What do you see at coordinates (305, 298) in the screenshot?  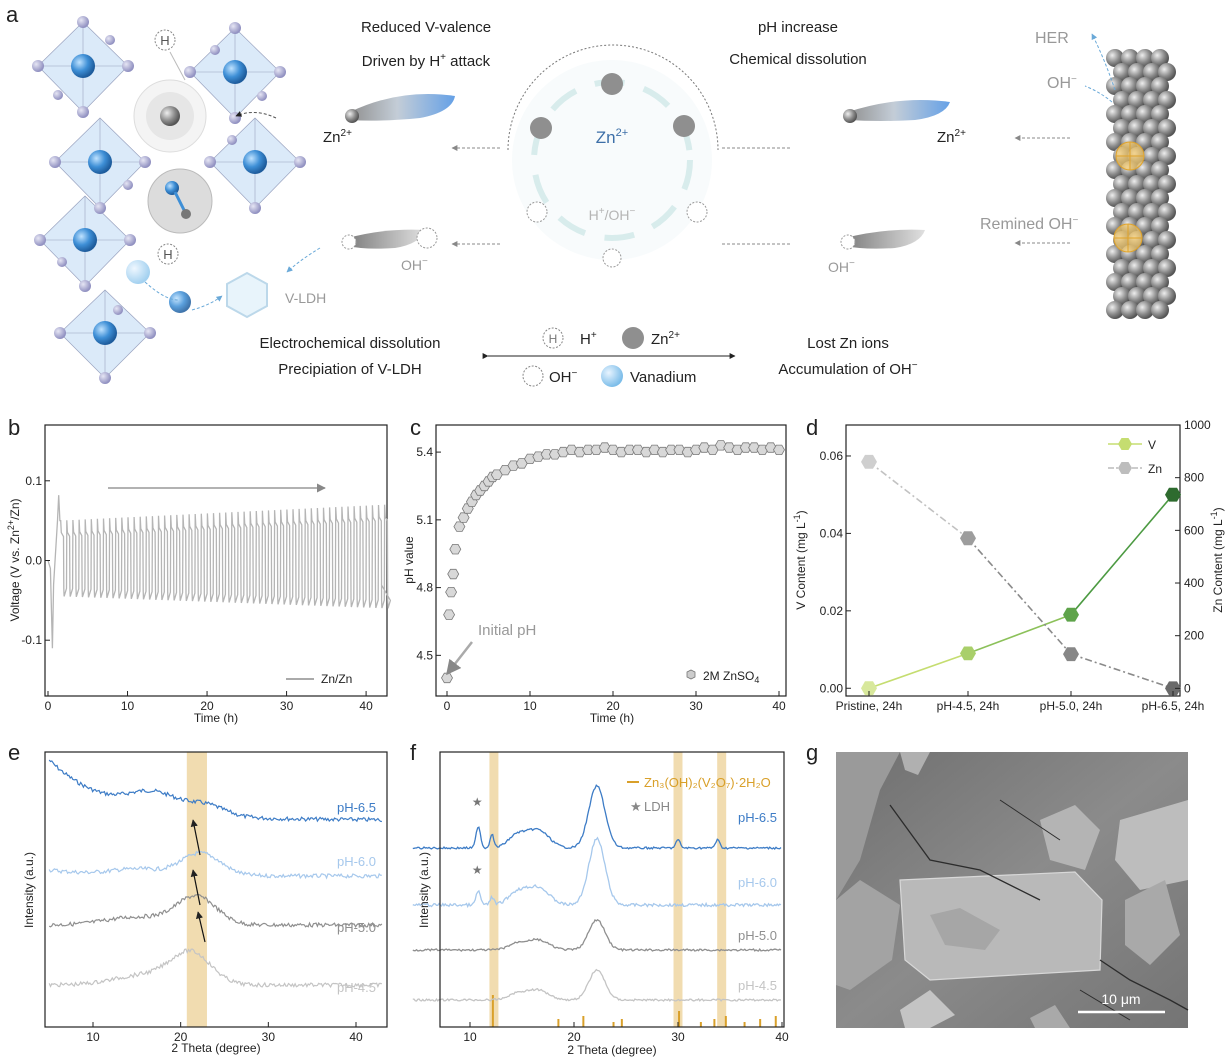 I see `v-ldh-label: V-LDH` at bounding box center [305, 298].